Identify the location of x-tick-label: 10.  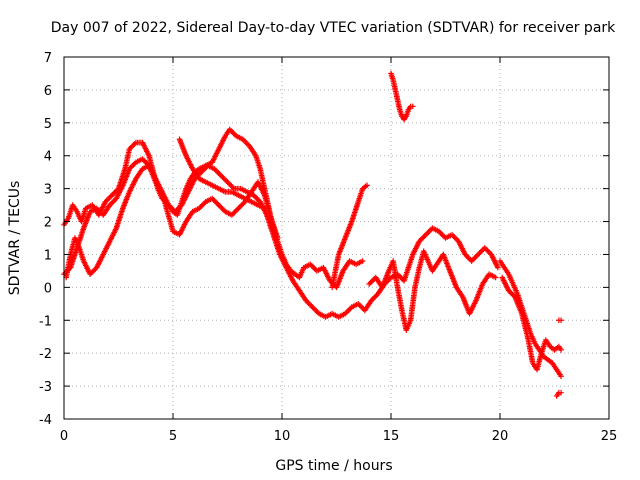
(282, 436).